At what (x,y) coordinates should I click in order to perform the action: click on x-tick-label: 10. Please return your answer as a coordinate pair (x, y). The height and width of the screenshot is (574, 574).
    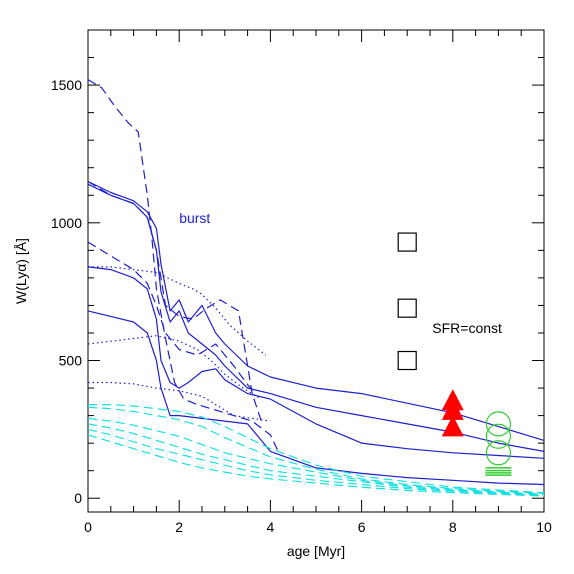
    Looking at the image, I should click on (544, 527).